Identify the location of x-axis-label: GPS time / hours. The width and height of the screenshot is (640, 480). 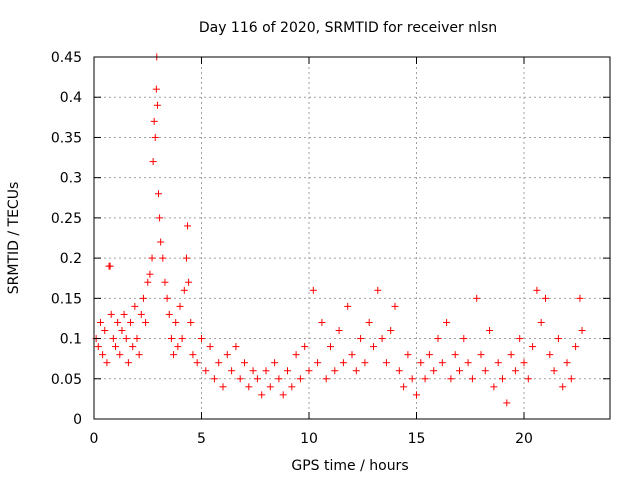
(349, 466).